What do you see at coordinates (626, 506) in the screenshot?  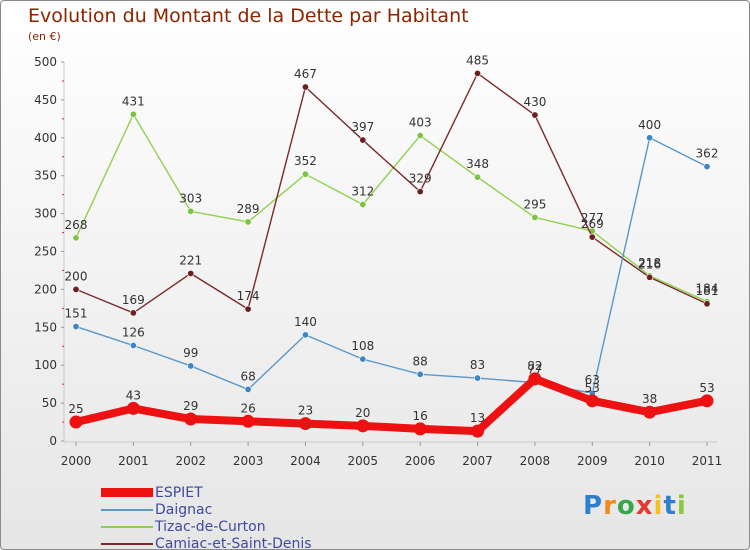 I see `logo-letter: o` at bounding box center [626, 506].